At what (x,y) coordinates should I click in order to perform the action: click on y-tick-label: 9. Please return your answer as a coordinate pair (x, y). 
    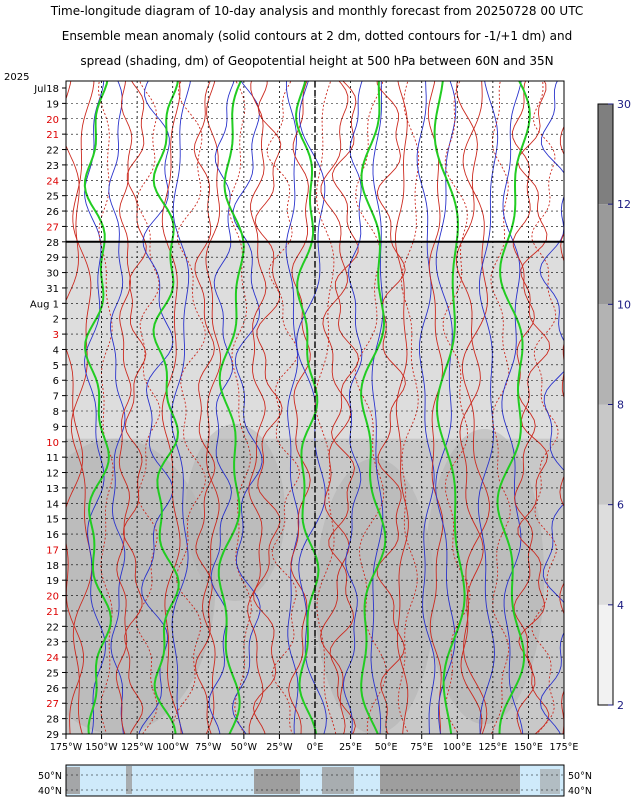
    Looking at the image, I should click on (56, 427).